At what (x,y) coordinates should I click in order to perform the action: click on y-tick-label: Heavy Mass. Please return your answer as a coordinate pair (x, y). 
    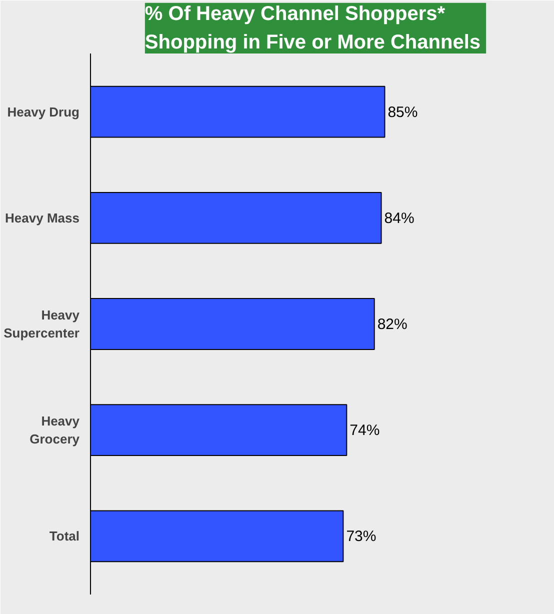
    Looking at the image, I should click on (42, 218).